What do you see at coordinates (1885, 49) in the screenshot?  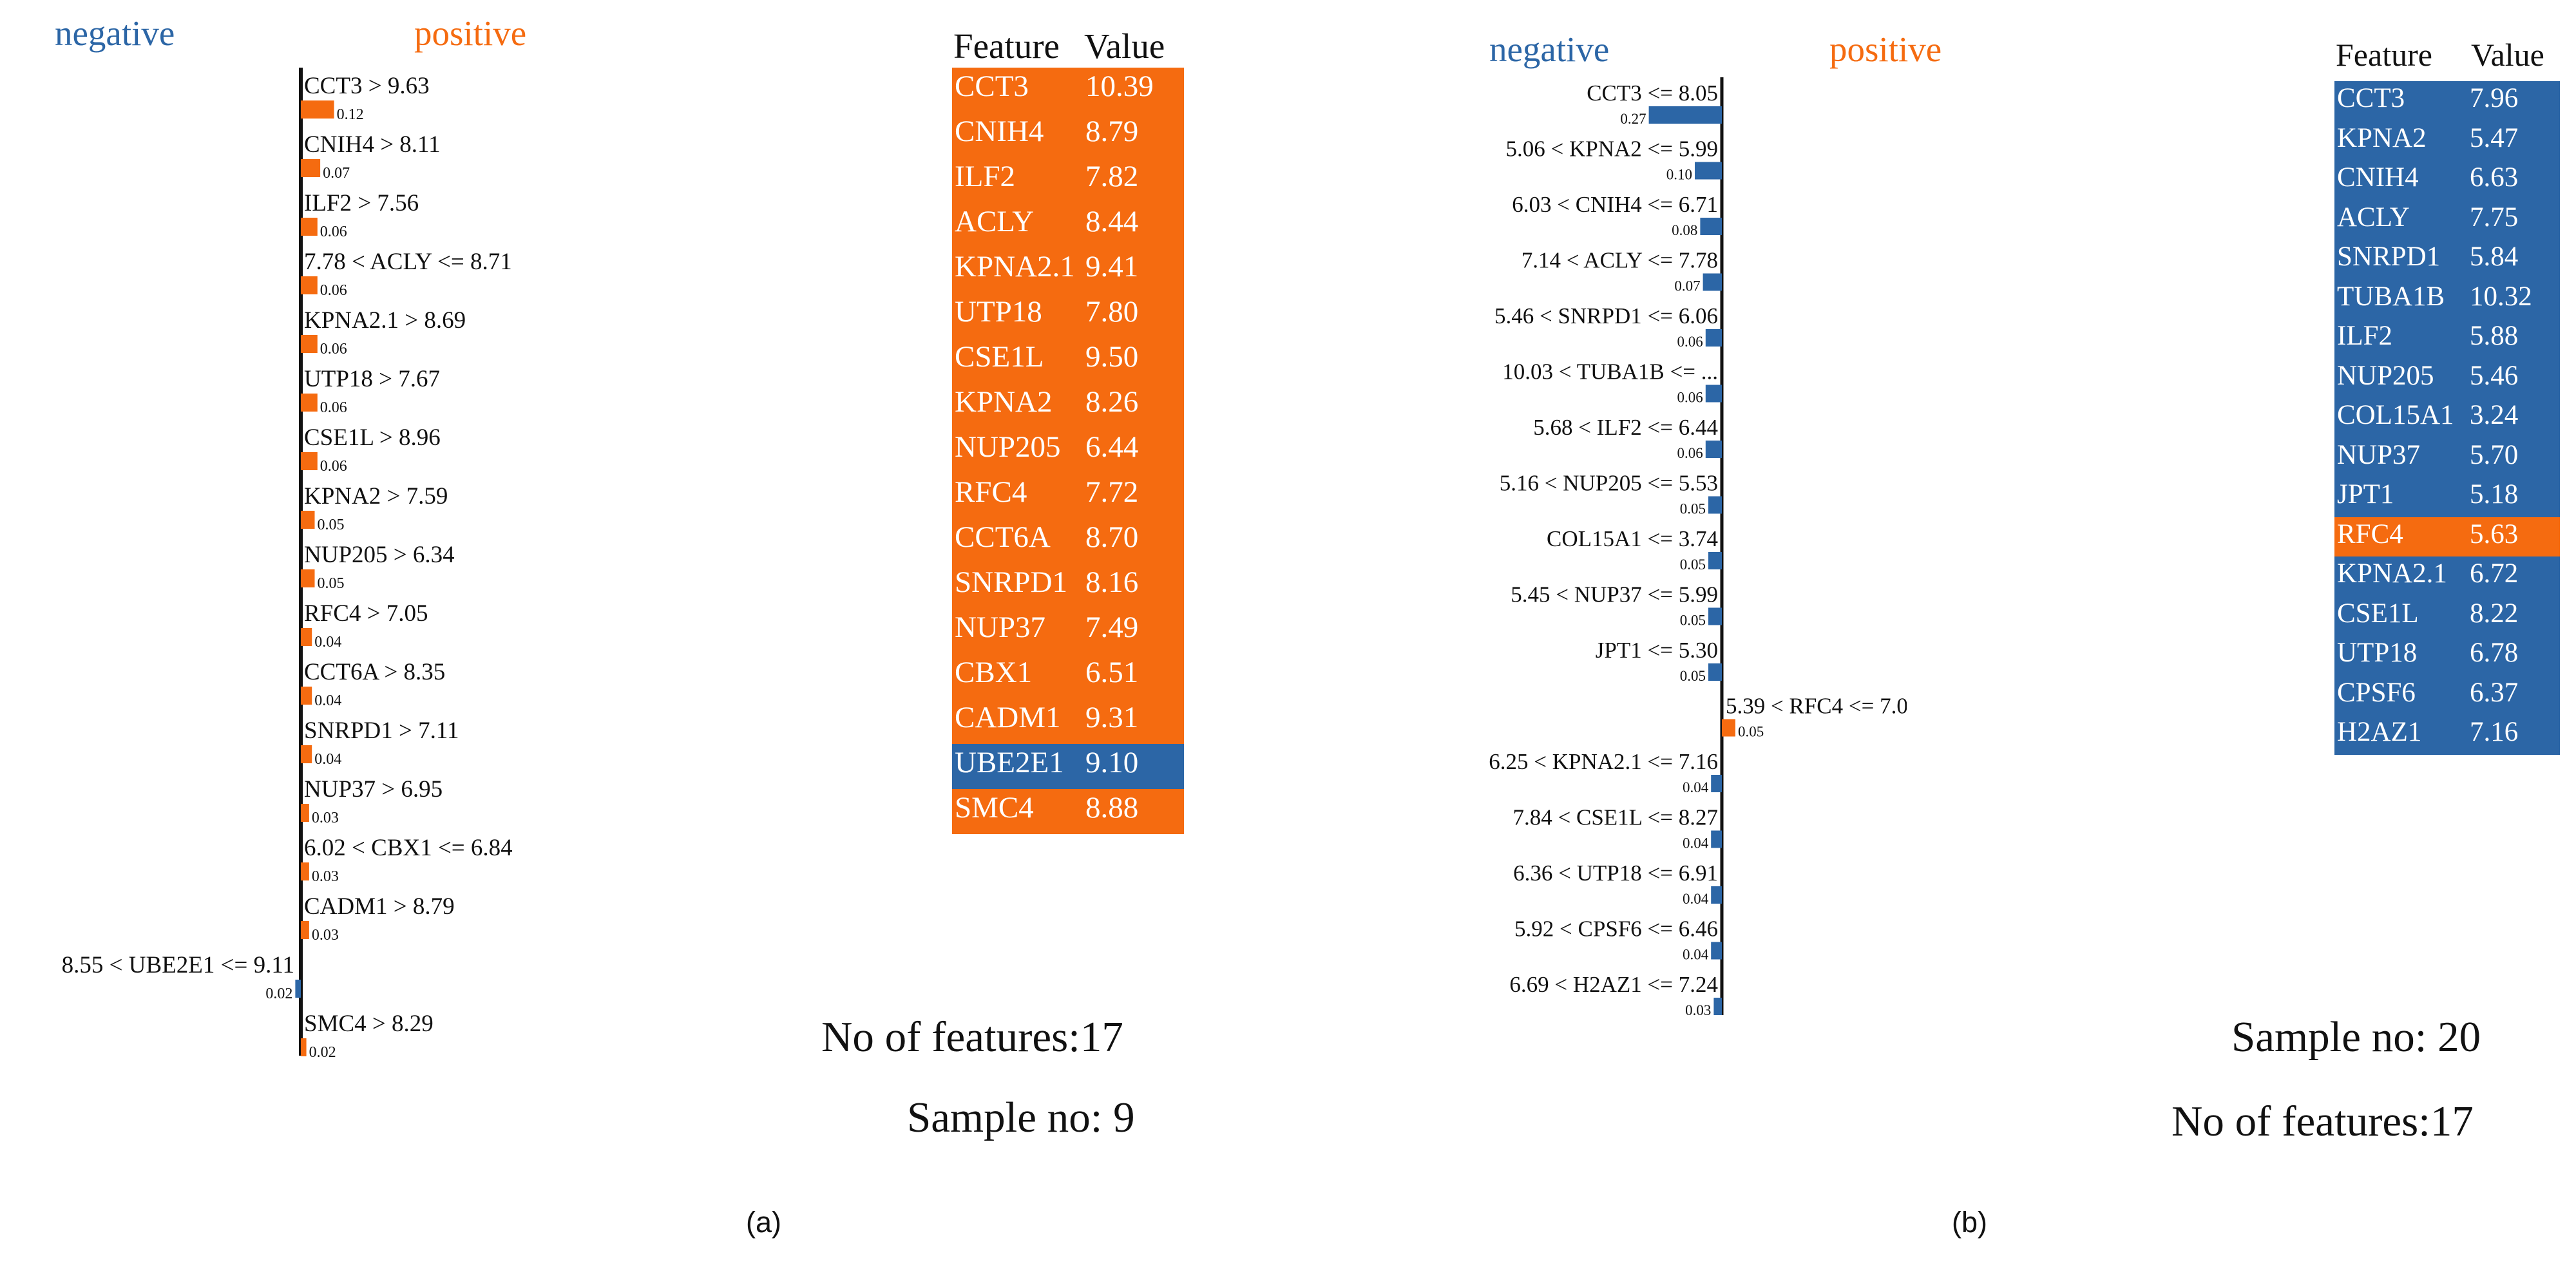 I see `positive-label-b: positive` at bounding box center [1885, 49].